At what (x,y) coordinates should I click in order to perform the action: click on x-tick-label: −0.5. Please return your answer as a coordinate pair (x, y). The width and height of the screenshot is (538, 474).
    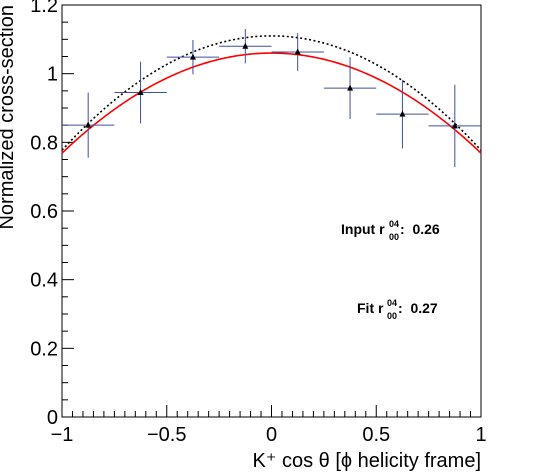
    Looking at the image, I should click on (166, 435).